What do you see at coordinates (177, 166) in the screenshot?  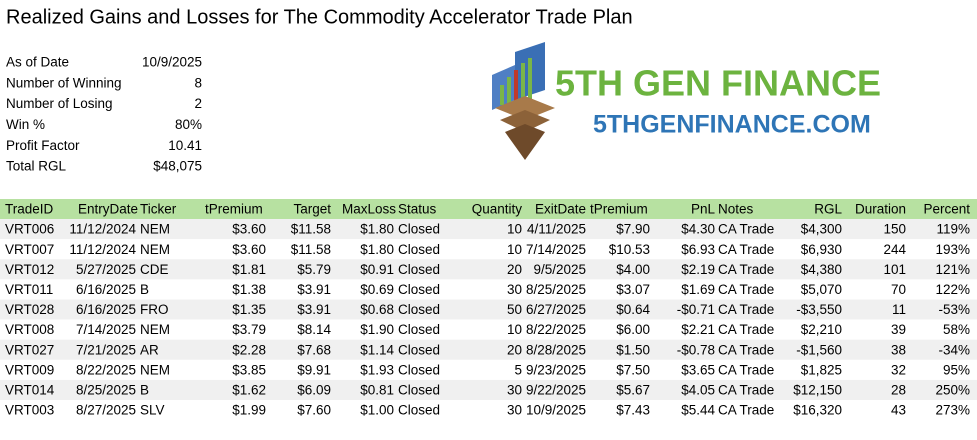 I see `summary-value: $48,075` at bounding box center [177, 166].